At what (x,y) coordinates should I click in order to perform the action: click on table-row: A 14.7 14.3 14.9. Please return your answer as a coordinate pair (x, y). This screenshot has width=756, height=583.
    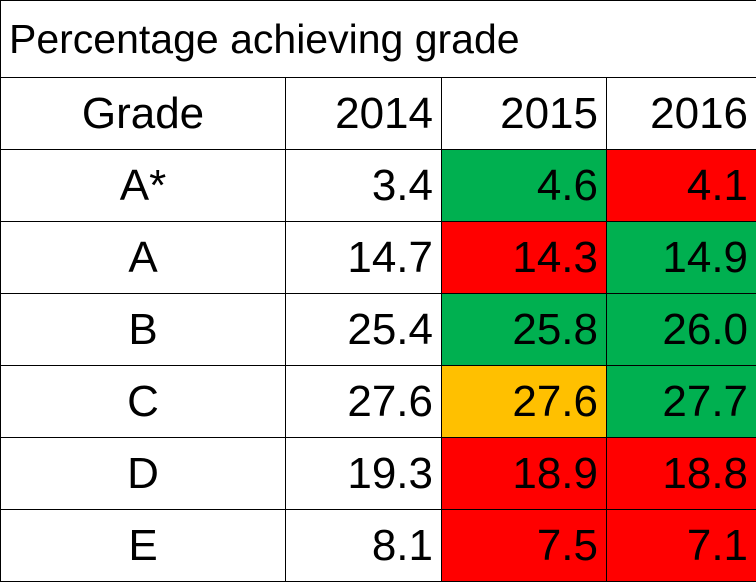
    Looking at the image, I should click on (378, 257).